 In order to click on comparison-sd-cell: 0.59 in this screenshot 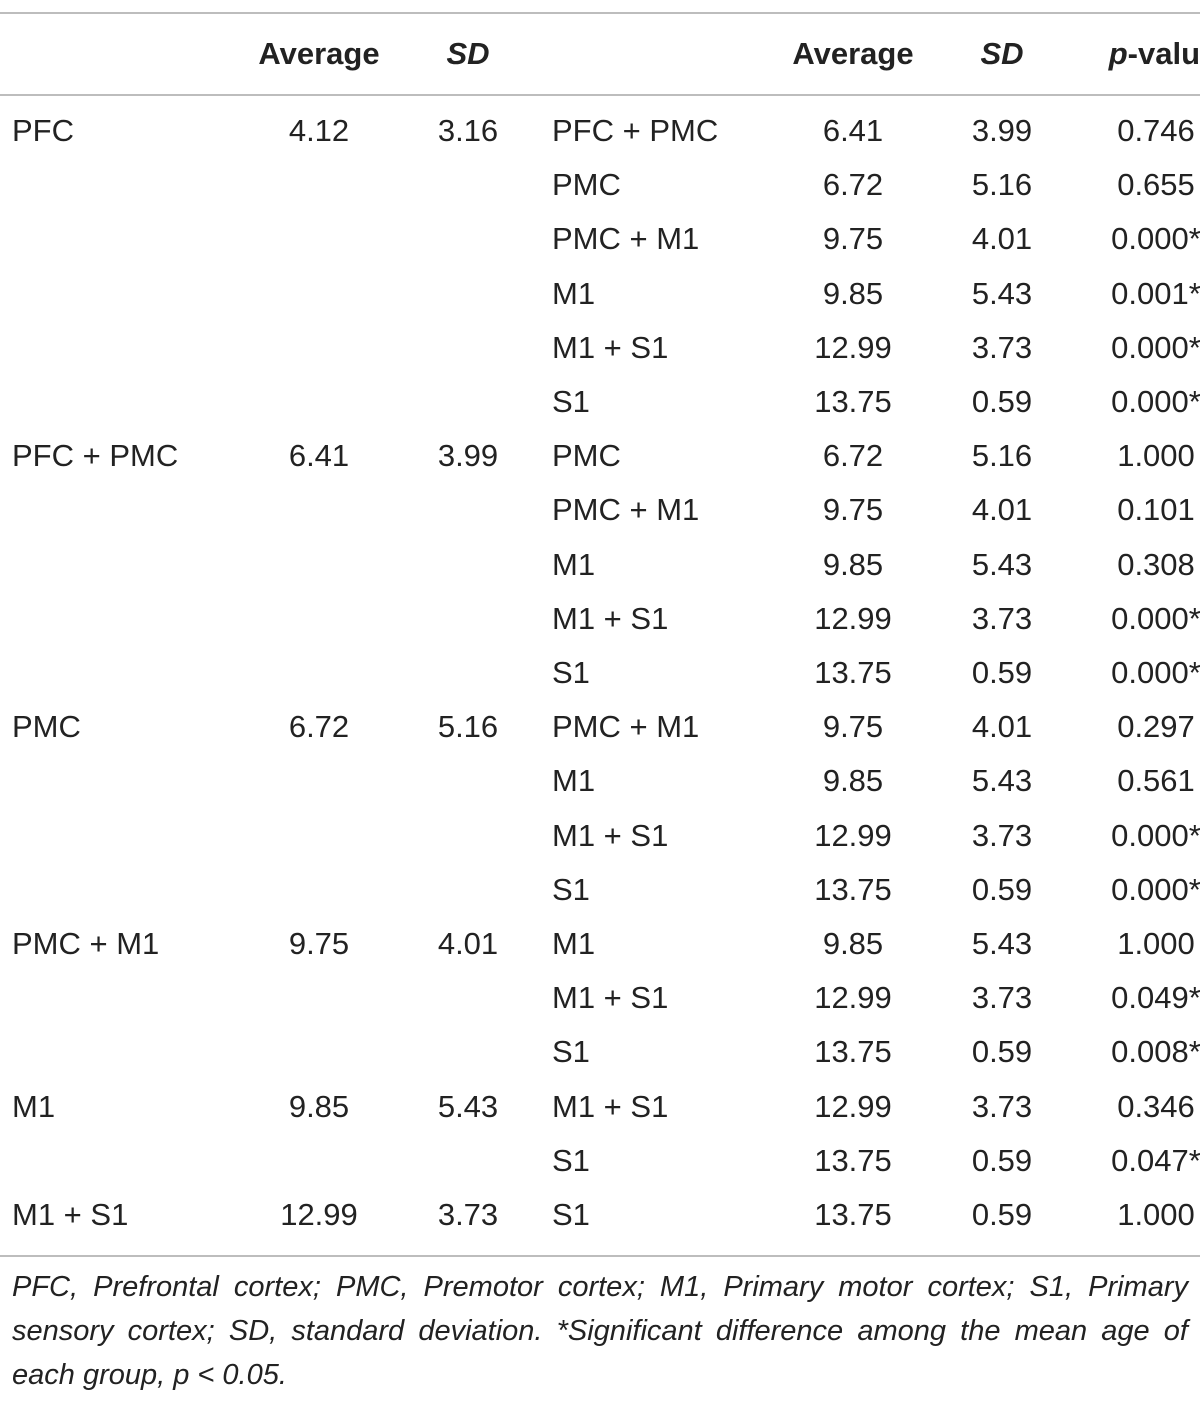, I will do `click(1002, 1160)`.